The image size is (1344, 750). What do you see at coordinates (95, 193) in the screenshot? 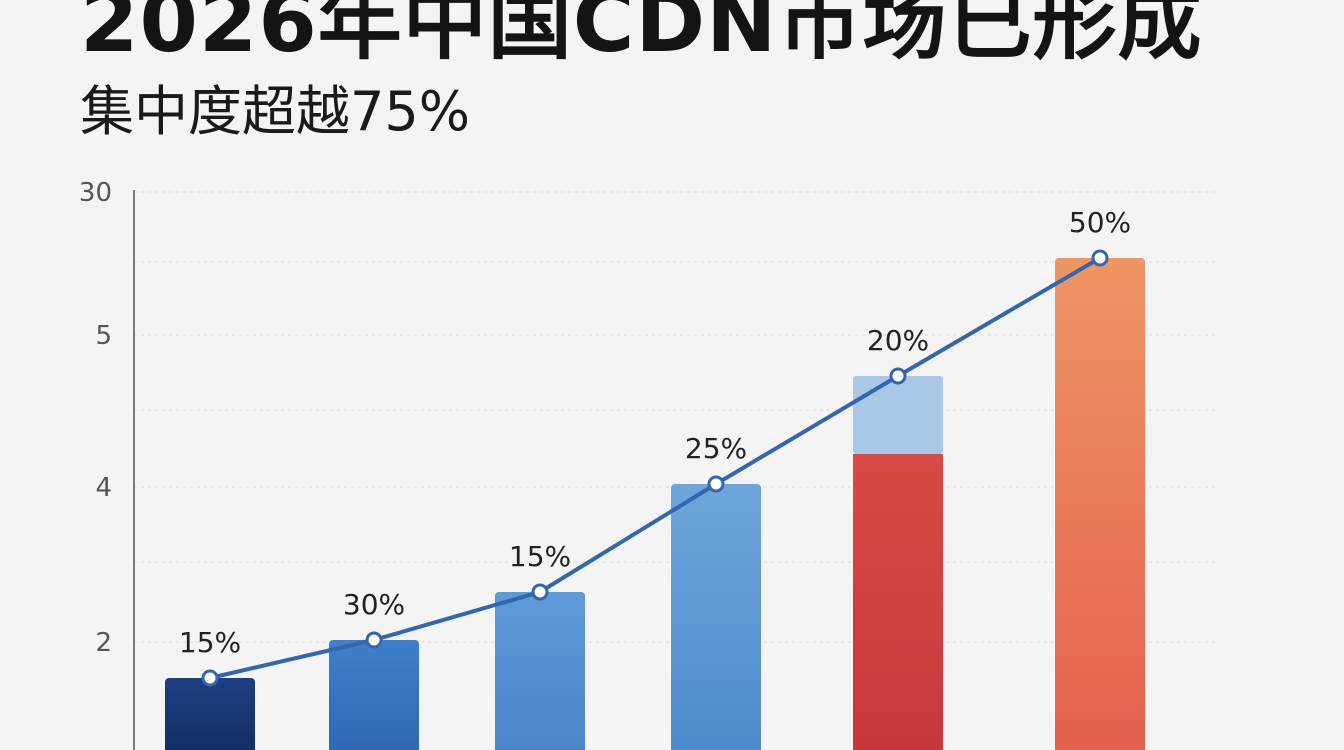
I see `y-tick-label: 30` at bounding box center [95, 193].